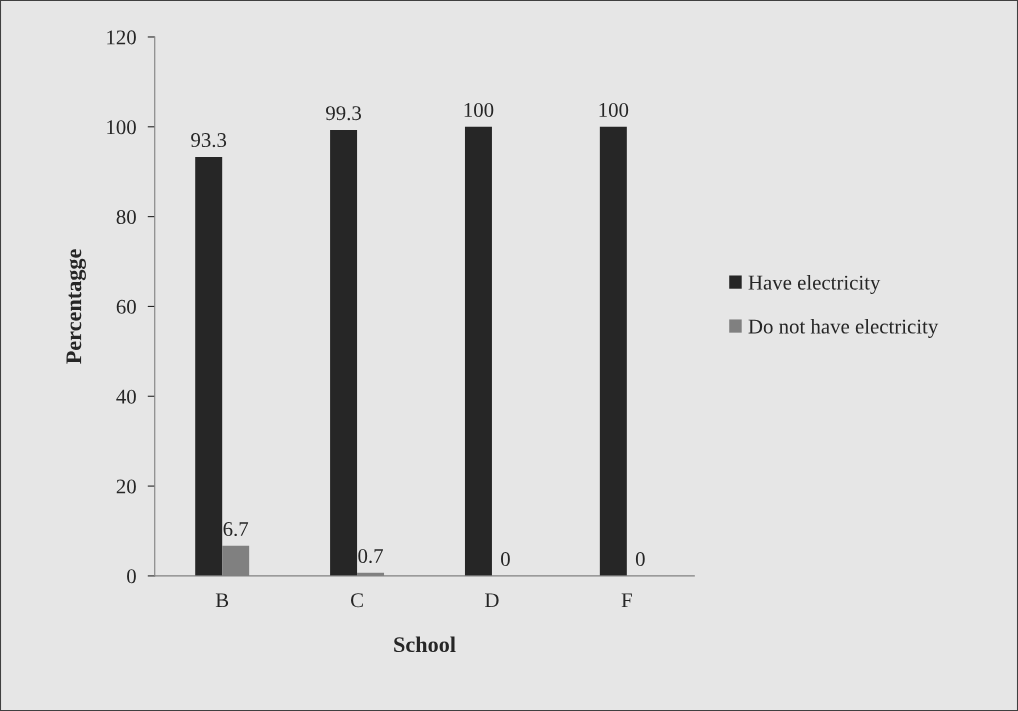  Describe the element at coordinates (209, 140) in the screenshot. I see `data-label: 93.3` at that location.